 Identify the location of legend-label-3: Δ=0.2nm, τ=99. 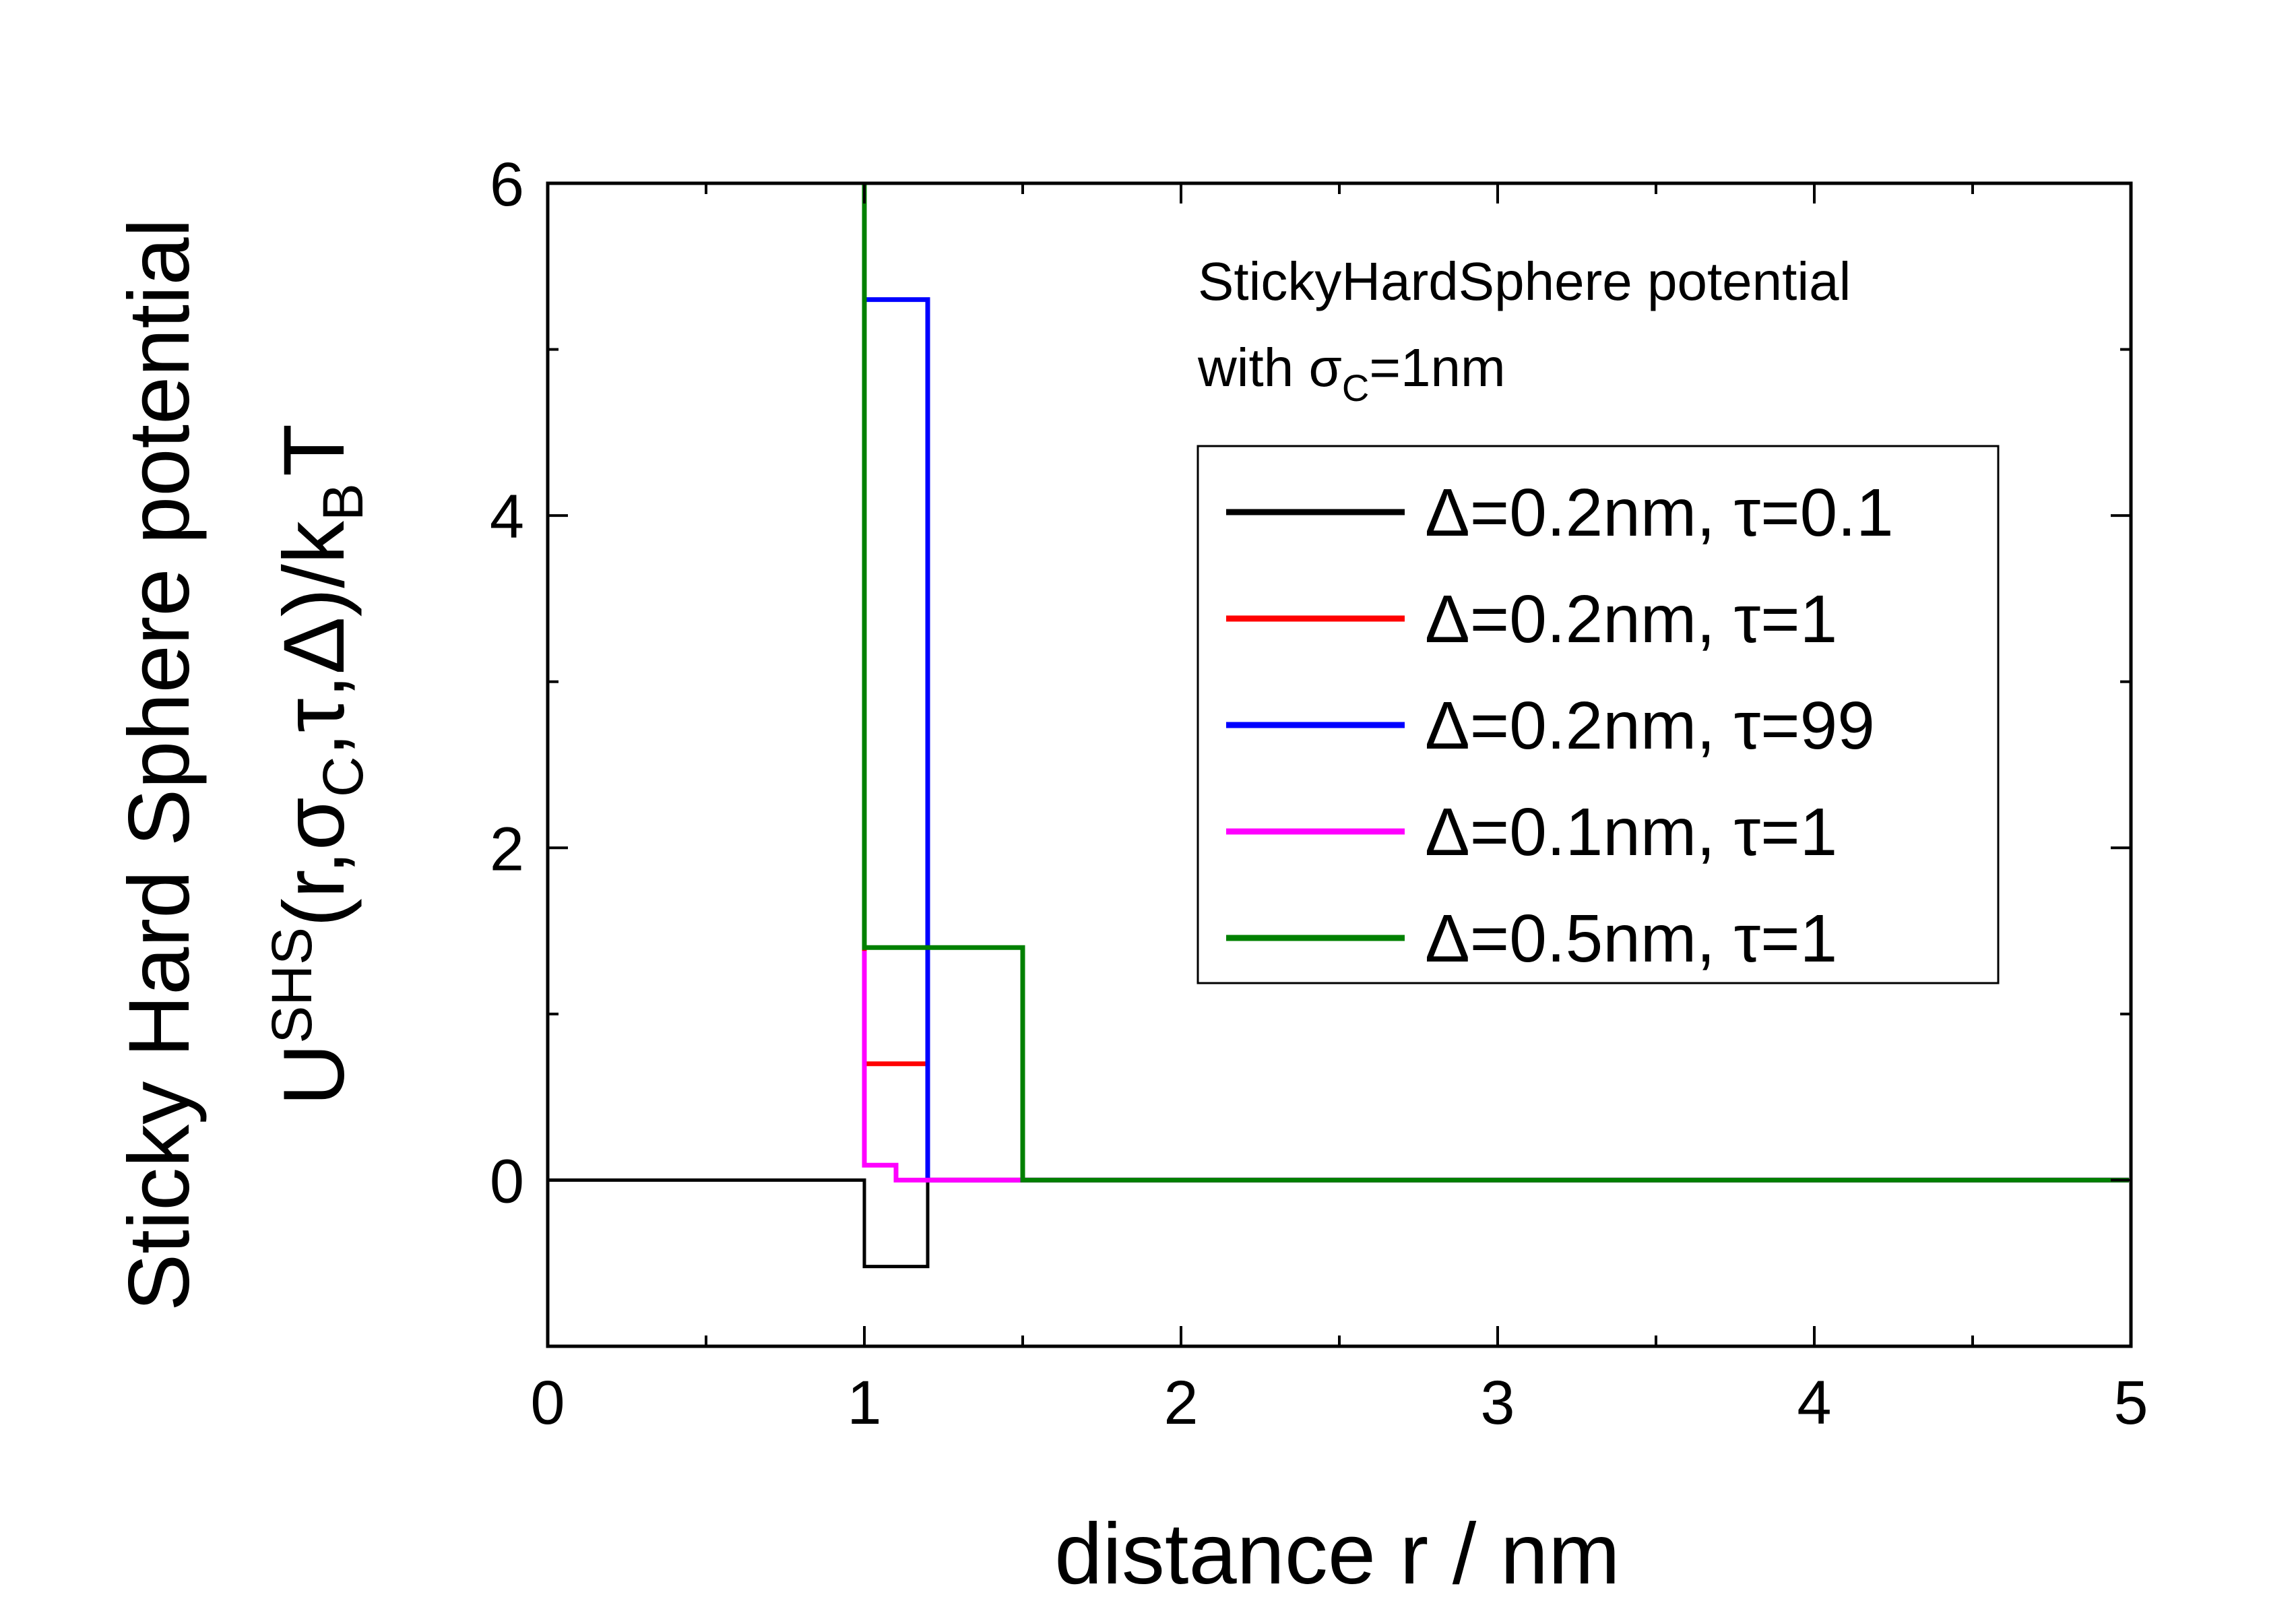
(1650, 725).